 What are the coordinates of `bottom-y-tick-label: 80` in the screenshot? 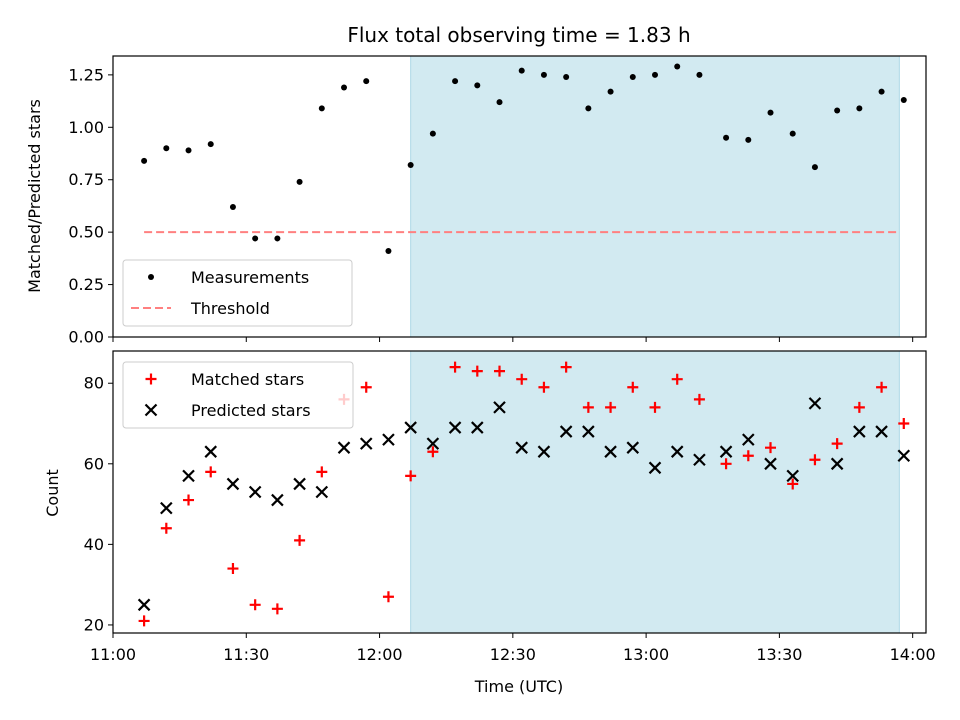 It's located at (94, 383).